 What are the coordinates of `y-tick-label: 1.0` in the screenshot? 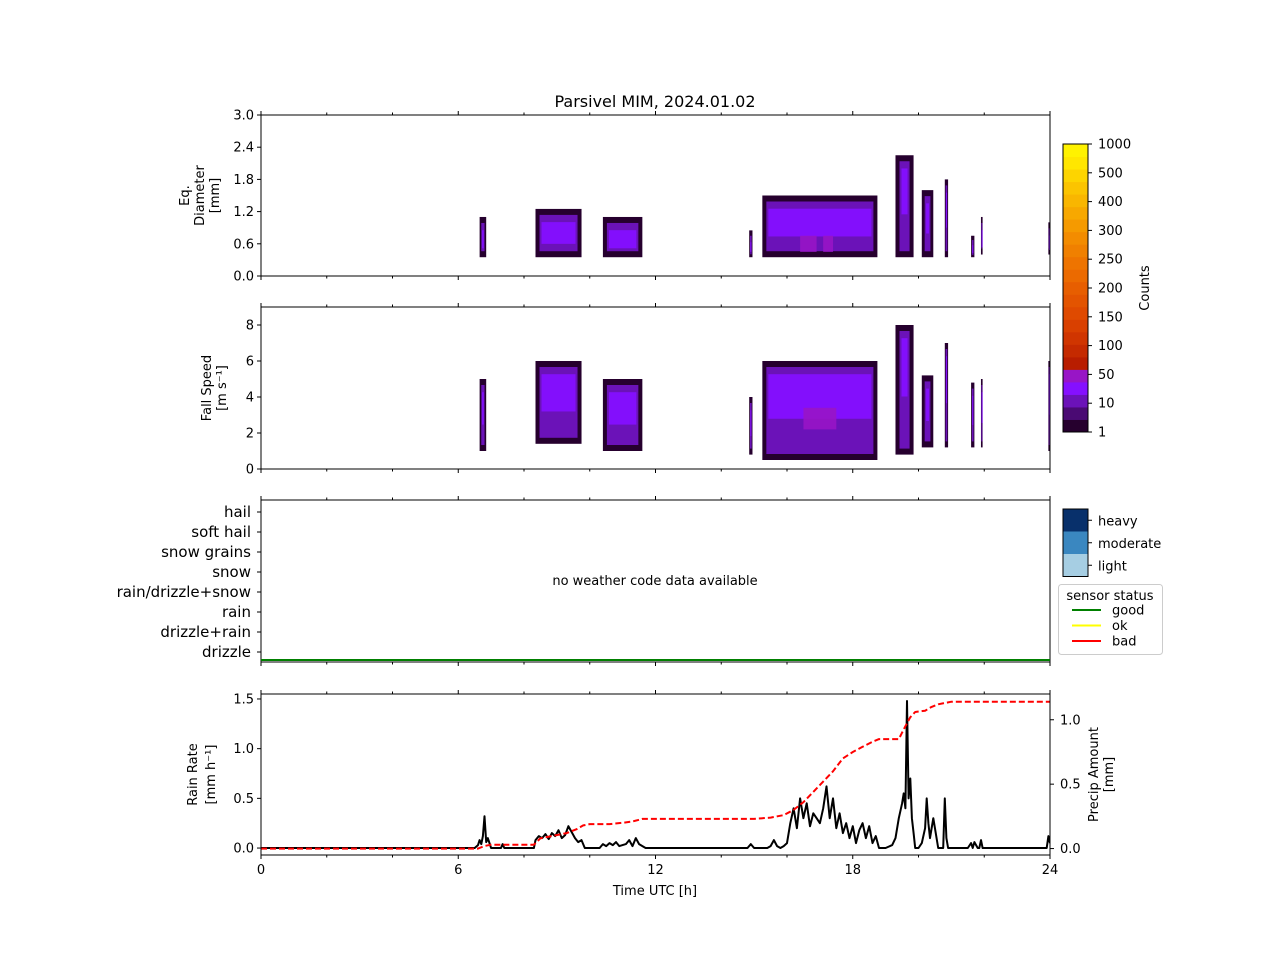 It's located at (243, 749).